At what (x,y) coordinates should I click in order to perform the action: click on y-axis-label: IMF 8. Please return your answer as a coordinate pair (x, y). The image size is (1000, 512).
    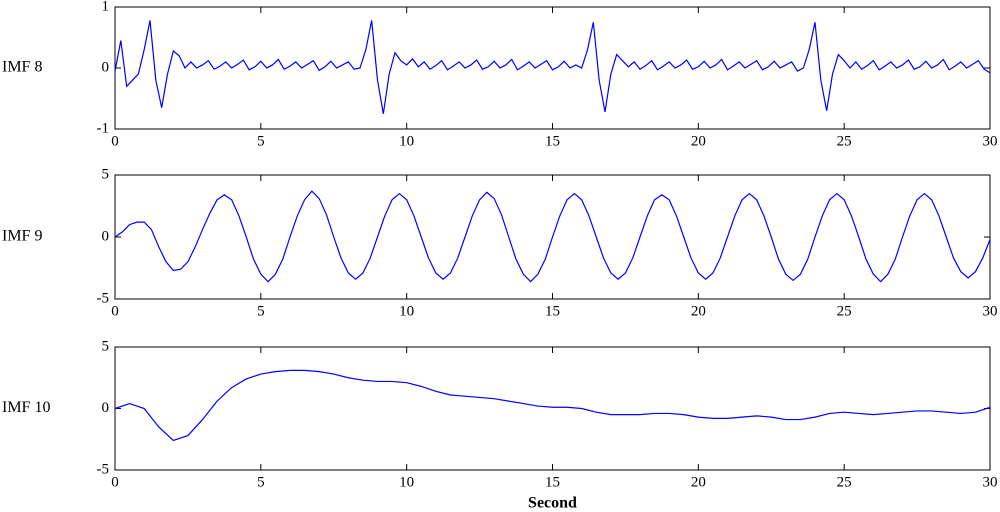
    Looking at the image, I should click on (22, 67).